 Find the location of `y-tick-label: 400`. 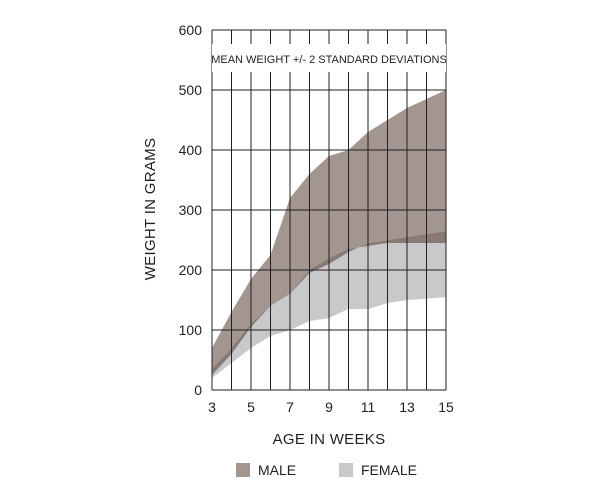

y-tick-label: 400 is located at coordinates (191, 150).